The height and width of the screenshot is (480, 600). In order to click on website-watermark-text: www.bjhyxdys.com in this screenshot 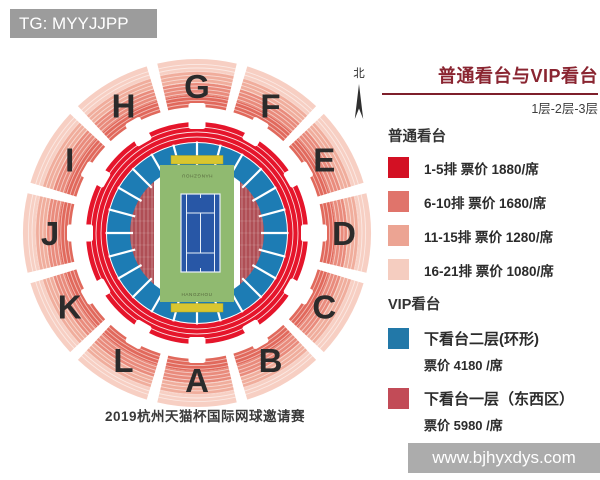, I will do `click(504, 457)`.